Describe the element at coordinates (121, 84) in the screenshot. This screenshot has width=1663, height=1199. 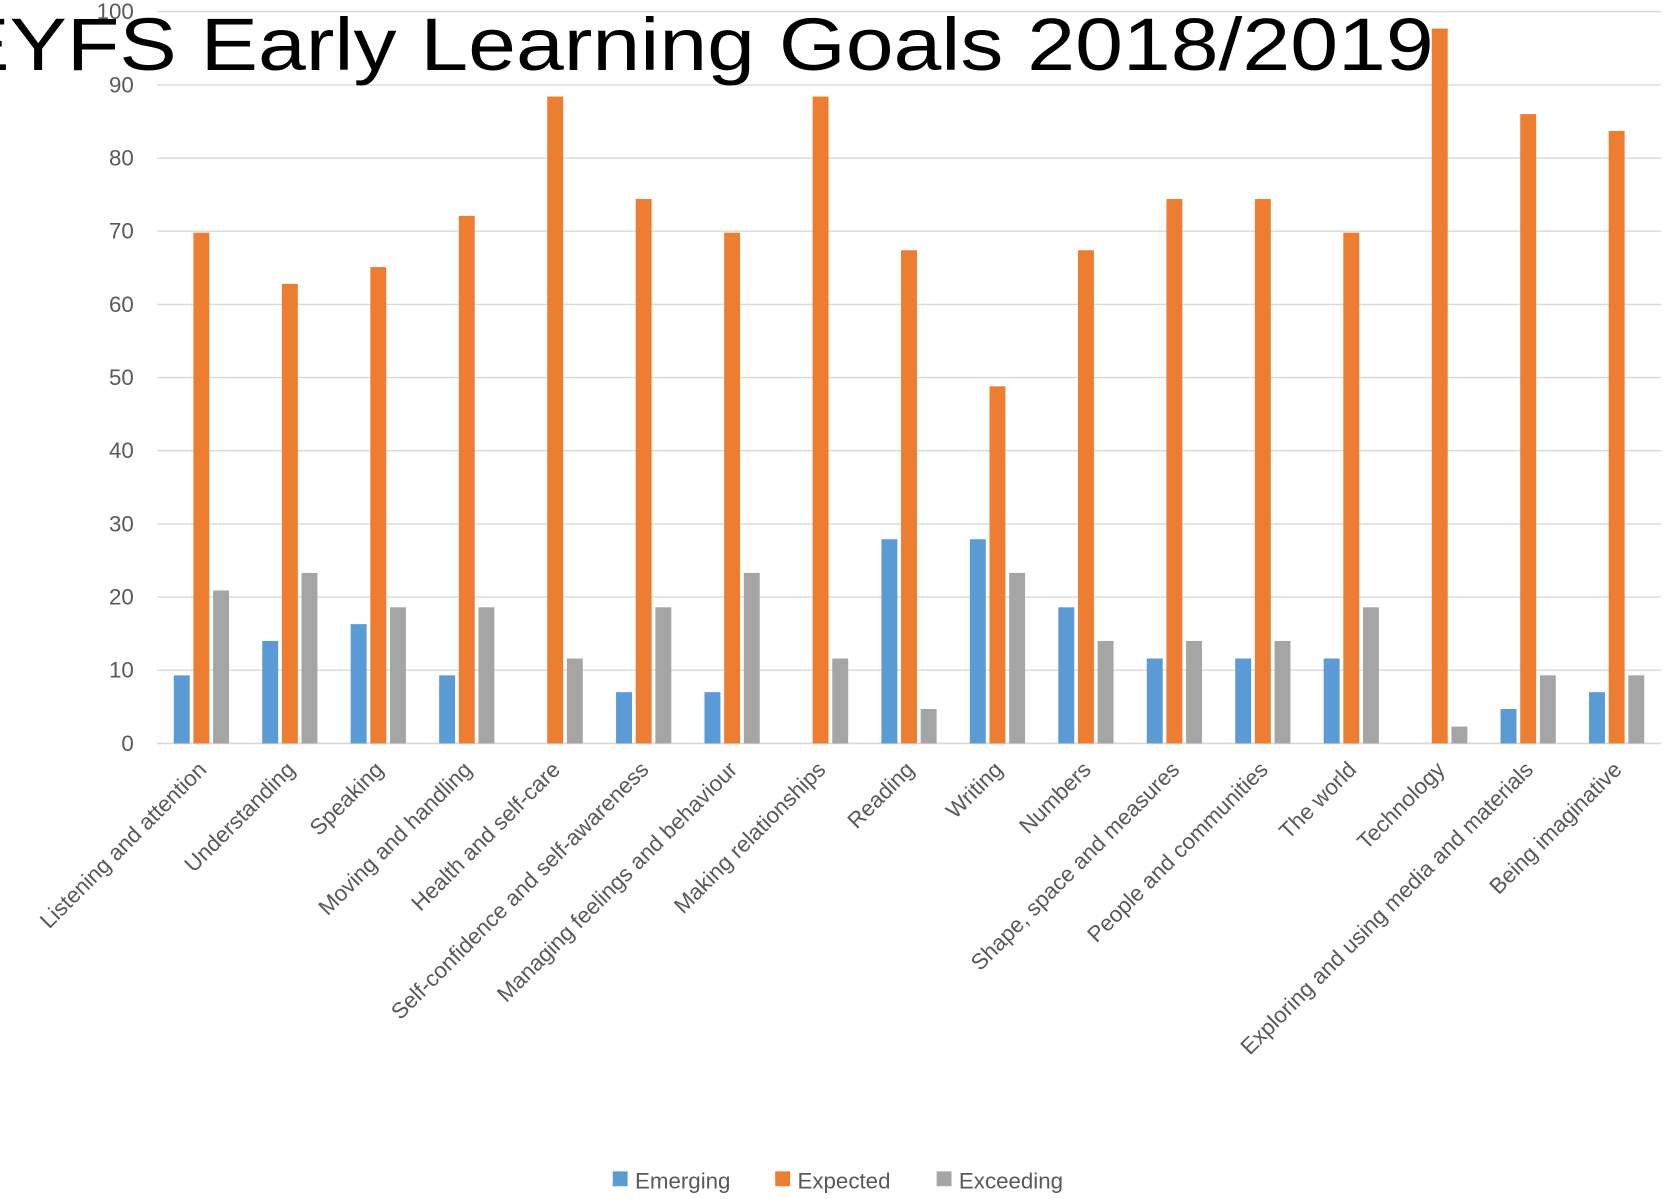
I see `y-tick-label: 90` at that location.